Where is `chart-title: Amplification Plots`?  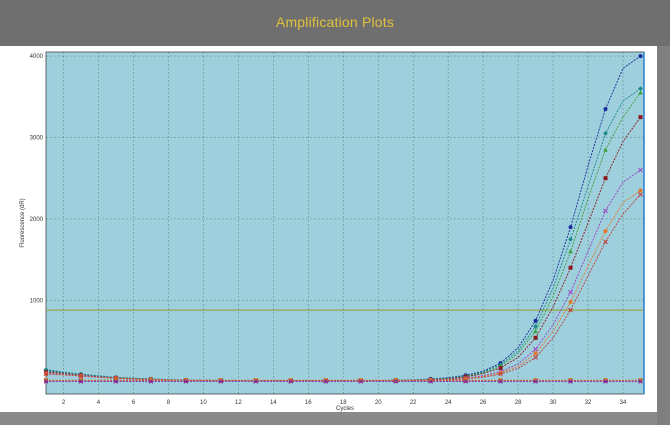 chart-title: Amplification Plots is located at coordinates (335, 22).